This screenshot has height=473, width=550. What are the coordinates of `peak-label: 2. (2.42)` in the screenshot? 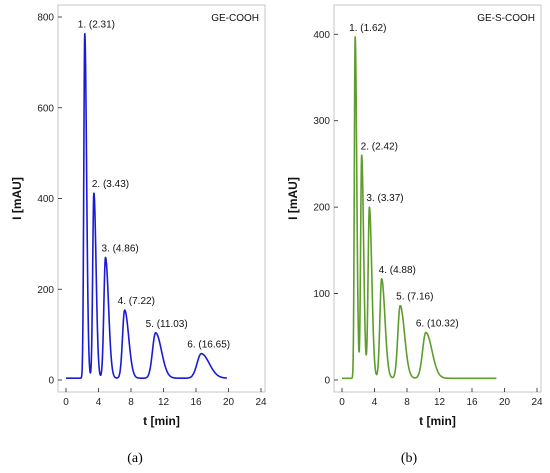 It's located at (379, 146).